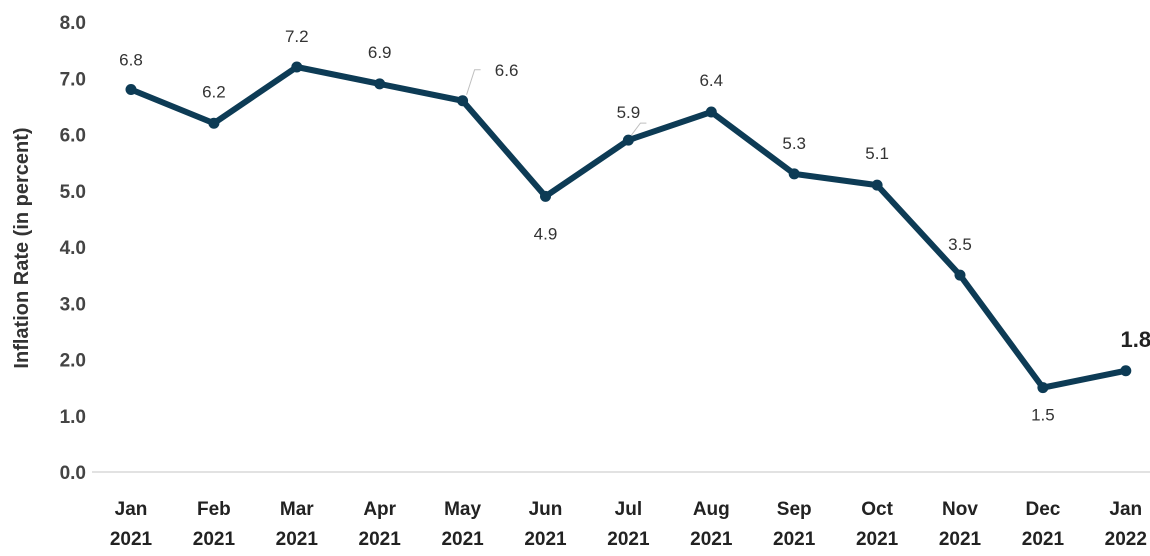 This screenshot has width=1150, height=556. Describe the element at coordinates (73, 361) in the screenshot. I see `y-tick-label: 2.0` at that location.